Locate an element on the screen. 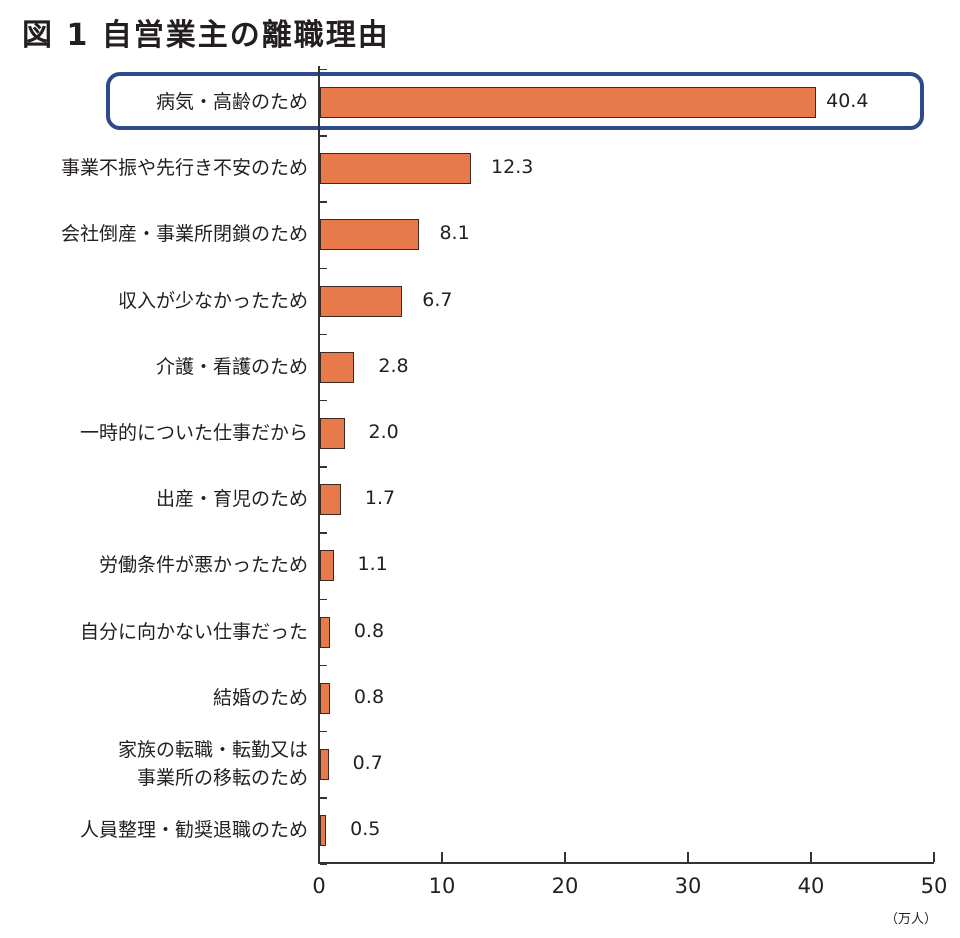  value-label: 6.7 is located at coordinates (437, 299).